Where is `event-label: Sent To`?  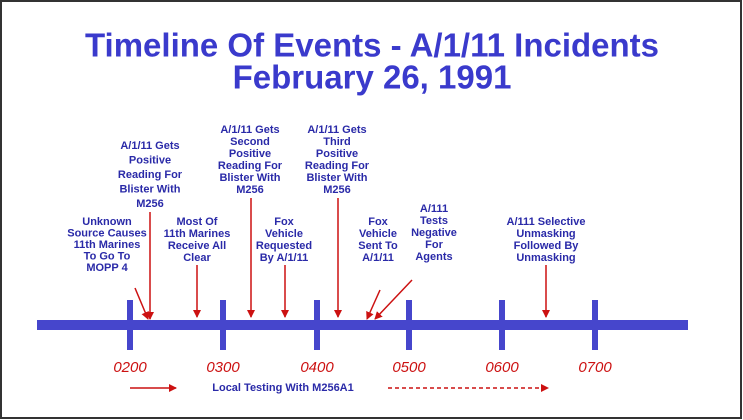
event-label: Sent To is located at coordinates (378, 246).